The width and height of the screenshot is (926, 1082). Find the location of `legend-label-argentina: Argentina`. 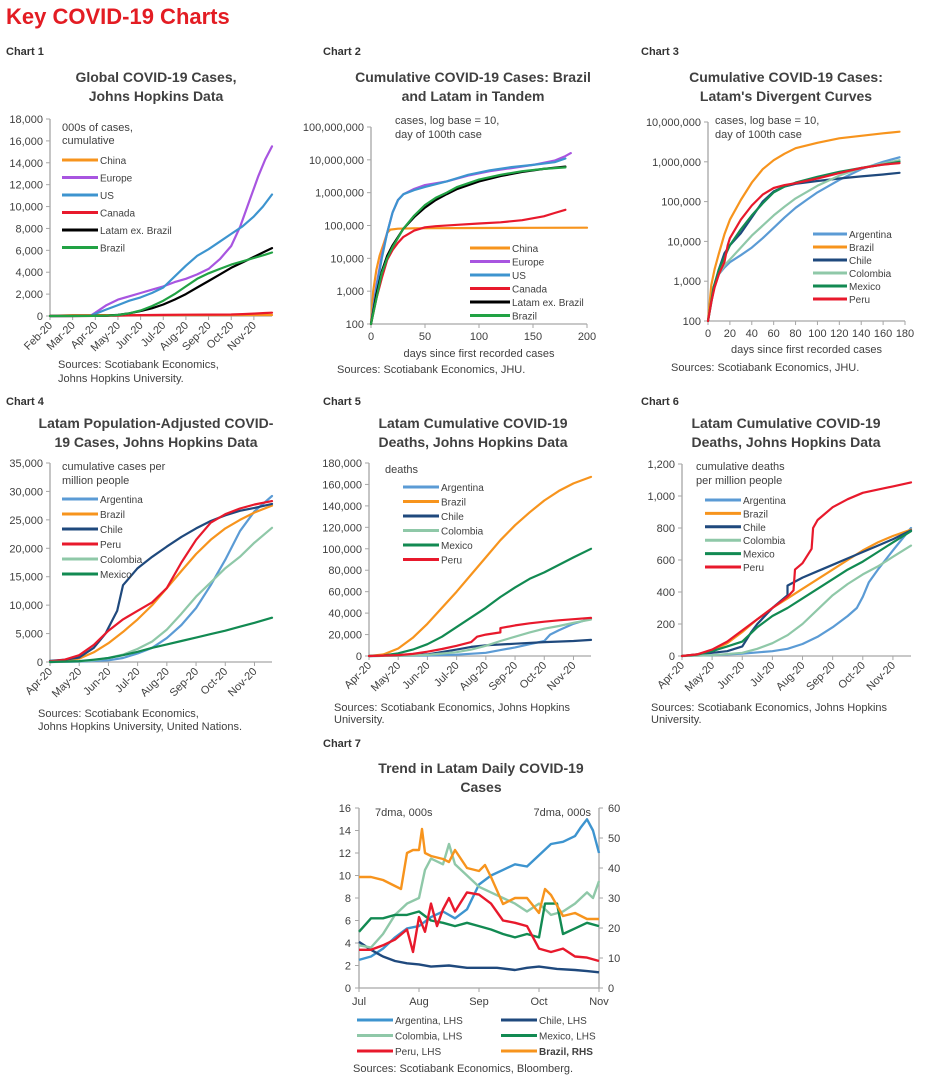

legend-label-argentina: Argentina is located at coordinates (121, 500).